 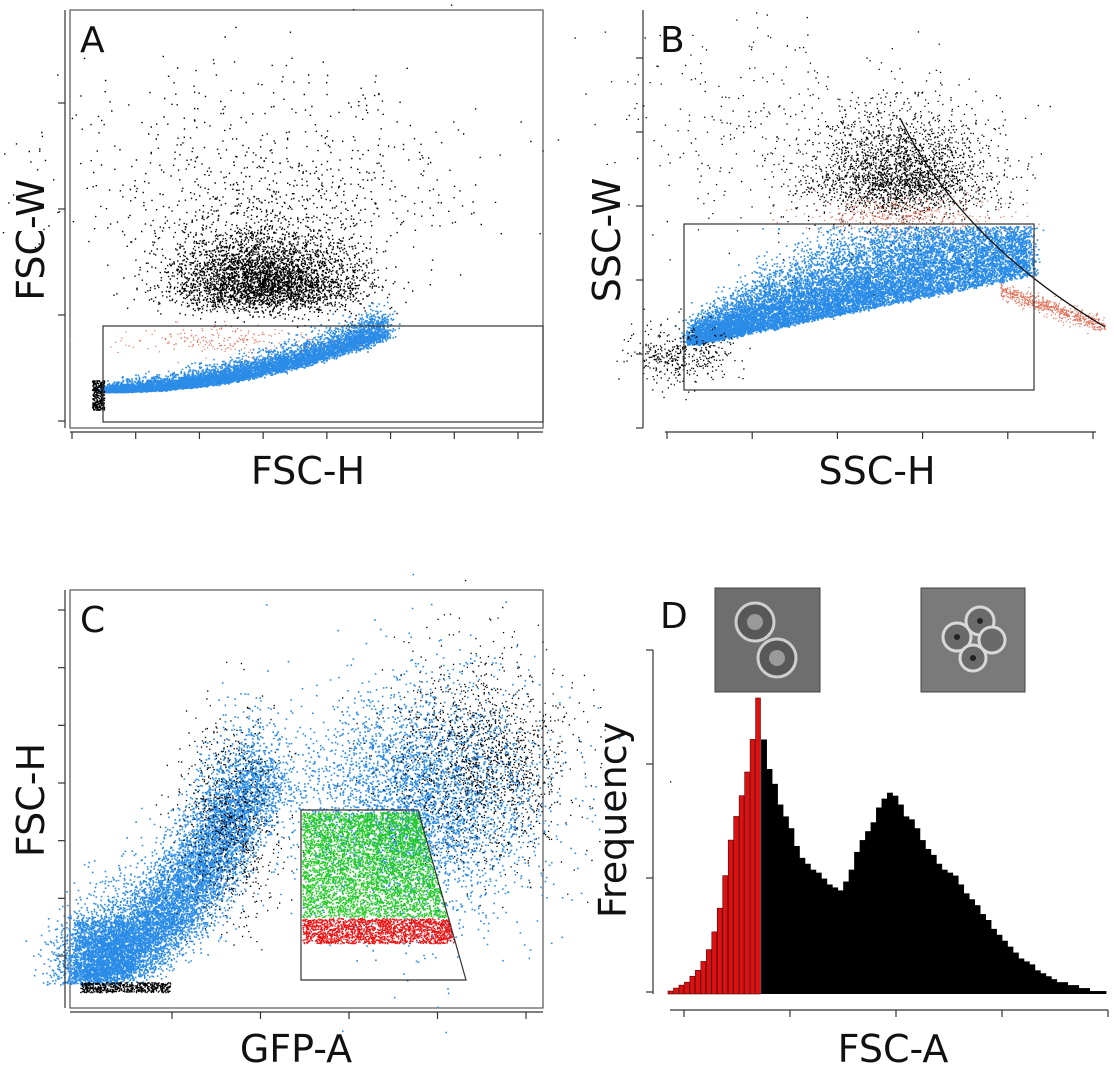 I want to click on panel-a-y-label: FSC-W, so click(x=31, y=240).